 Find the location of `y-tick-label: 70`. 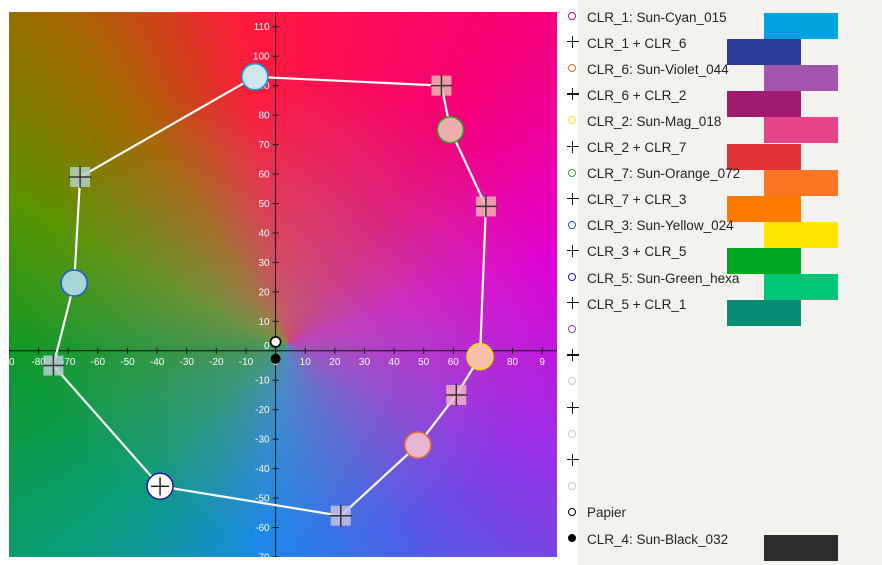

y-tick-label: 70 is located at coordinates (264, 145).